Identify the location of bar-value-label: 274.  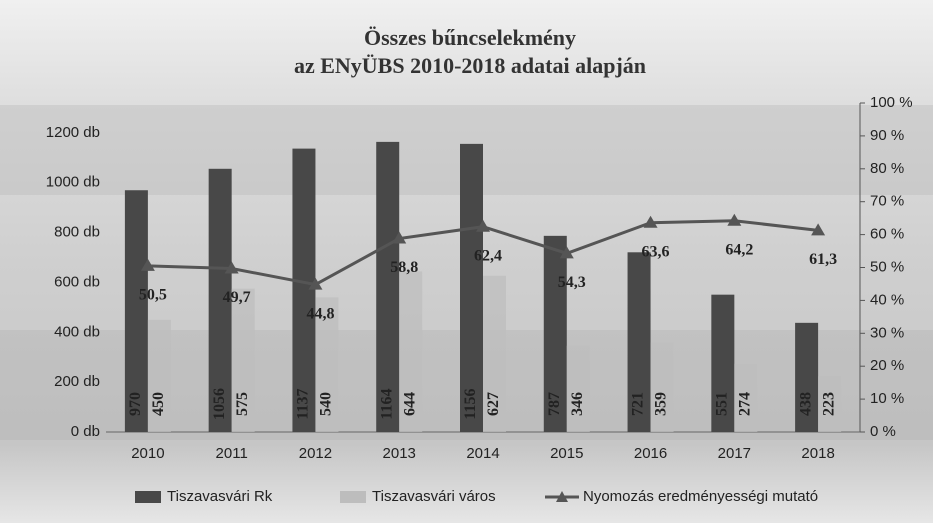
(745, 404).